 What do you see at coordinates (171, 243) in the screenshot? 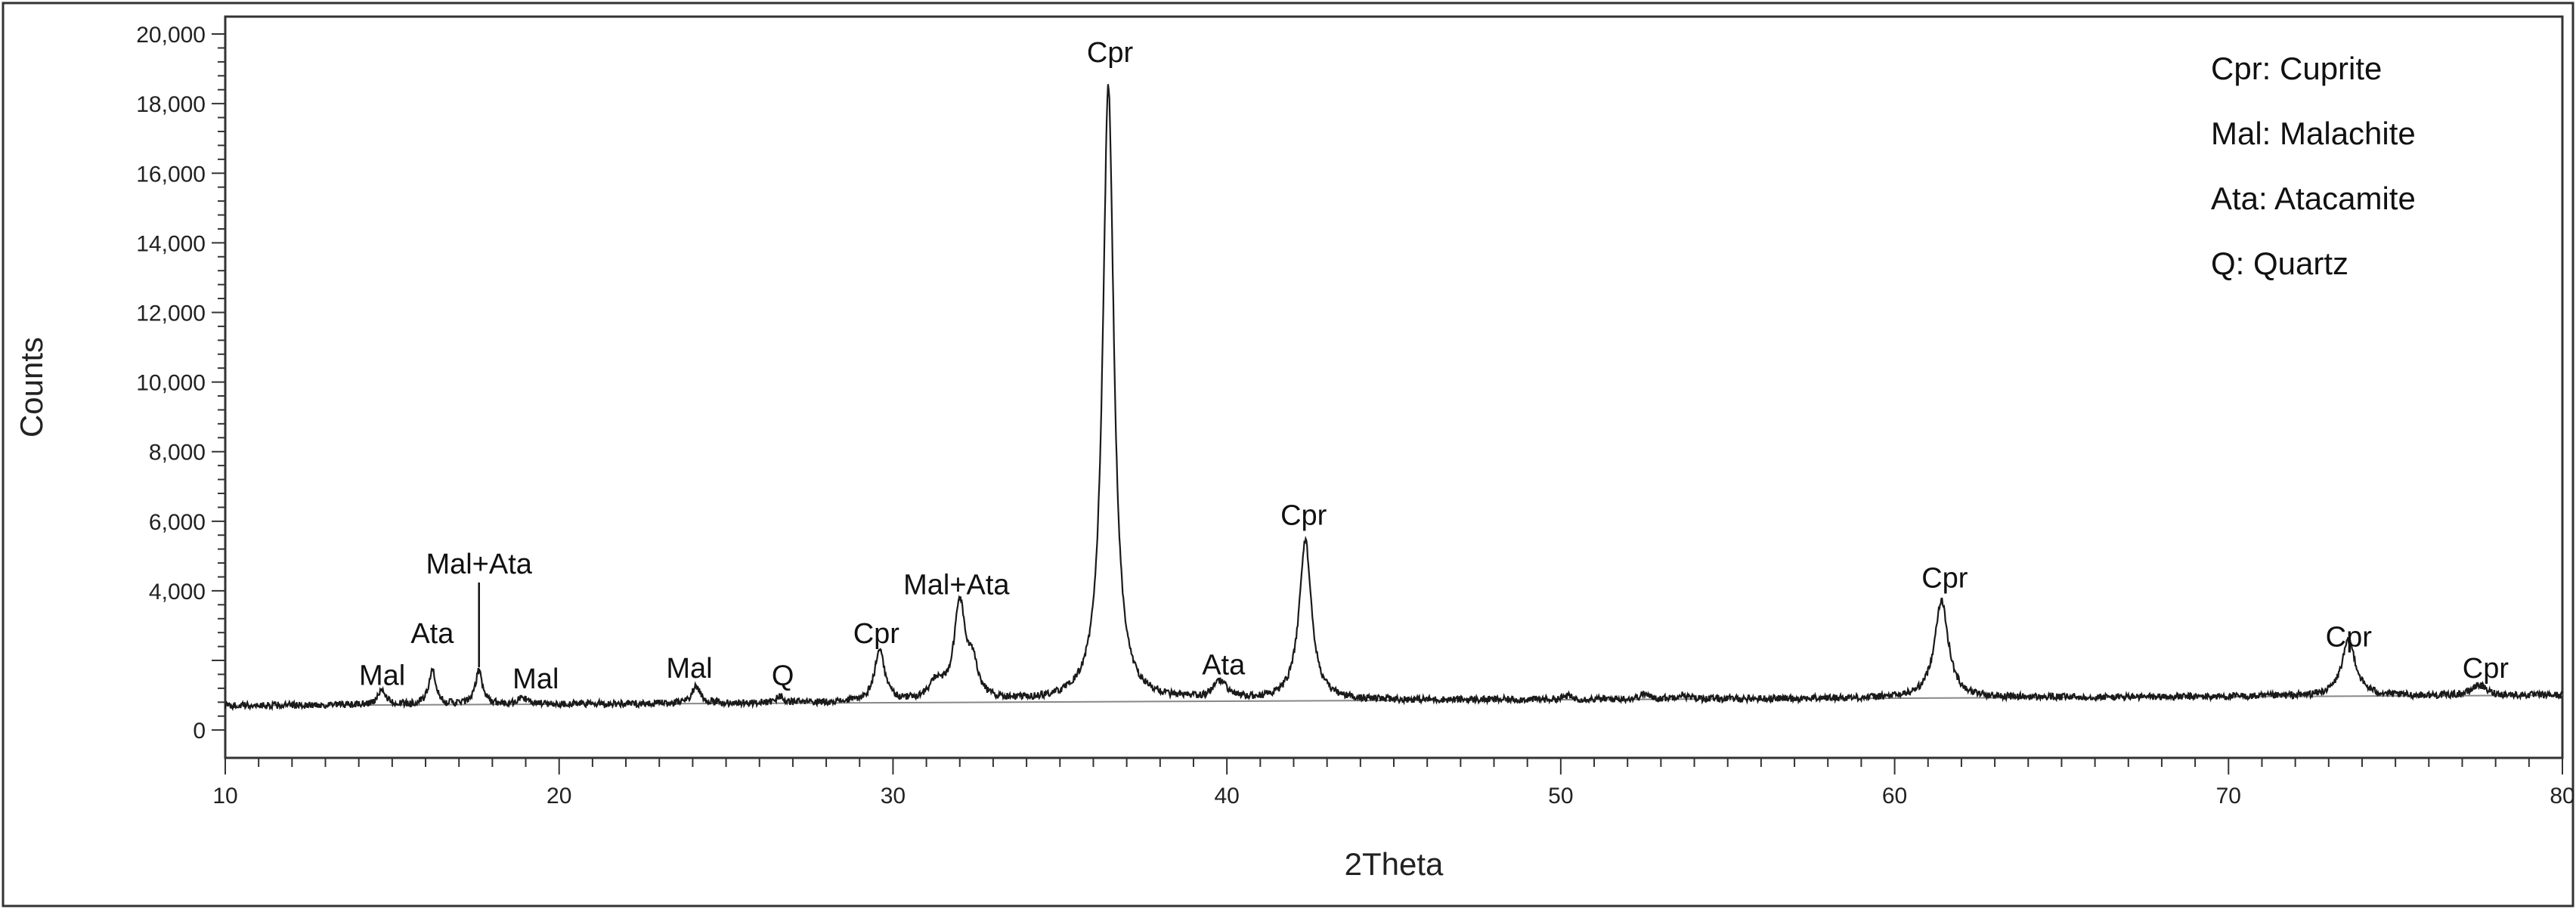
I see `y-tick-label: 14,000` at bounding box center [171, 243].